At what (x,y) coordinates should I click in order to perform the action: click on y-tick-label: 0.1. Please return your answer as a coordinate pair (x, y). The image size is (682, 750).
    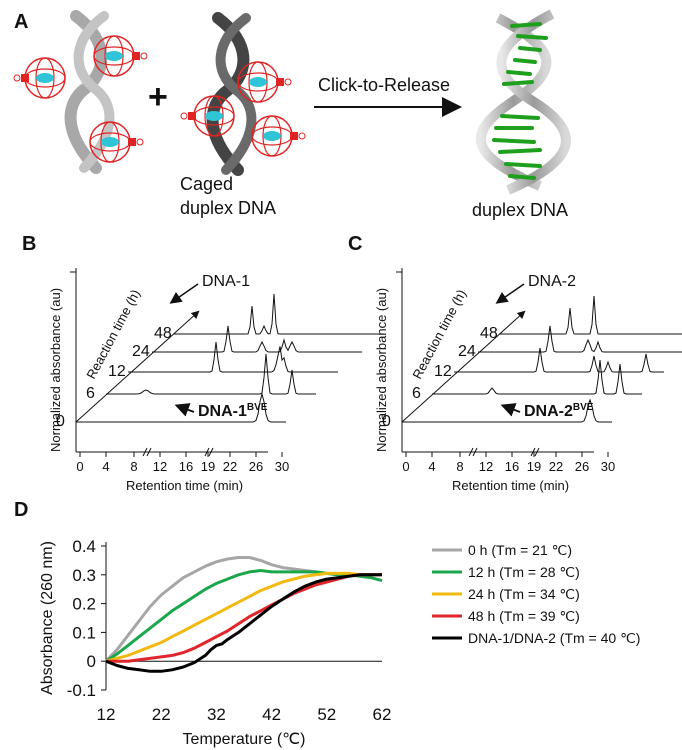
    Looking at the image, I should click on (84, 632).